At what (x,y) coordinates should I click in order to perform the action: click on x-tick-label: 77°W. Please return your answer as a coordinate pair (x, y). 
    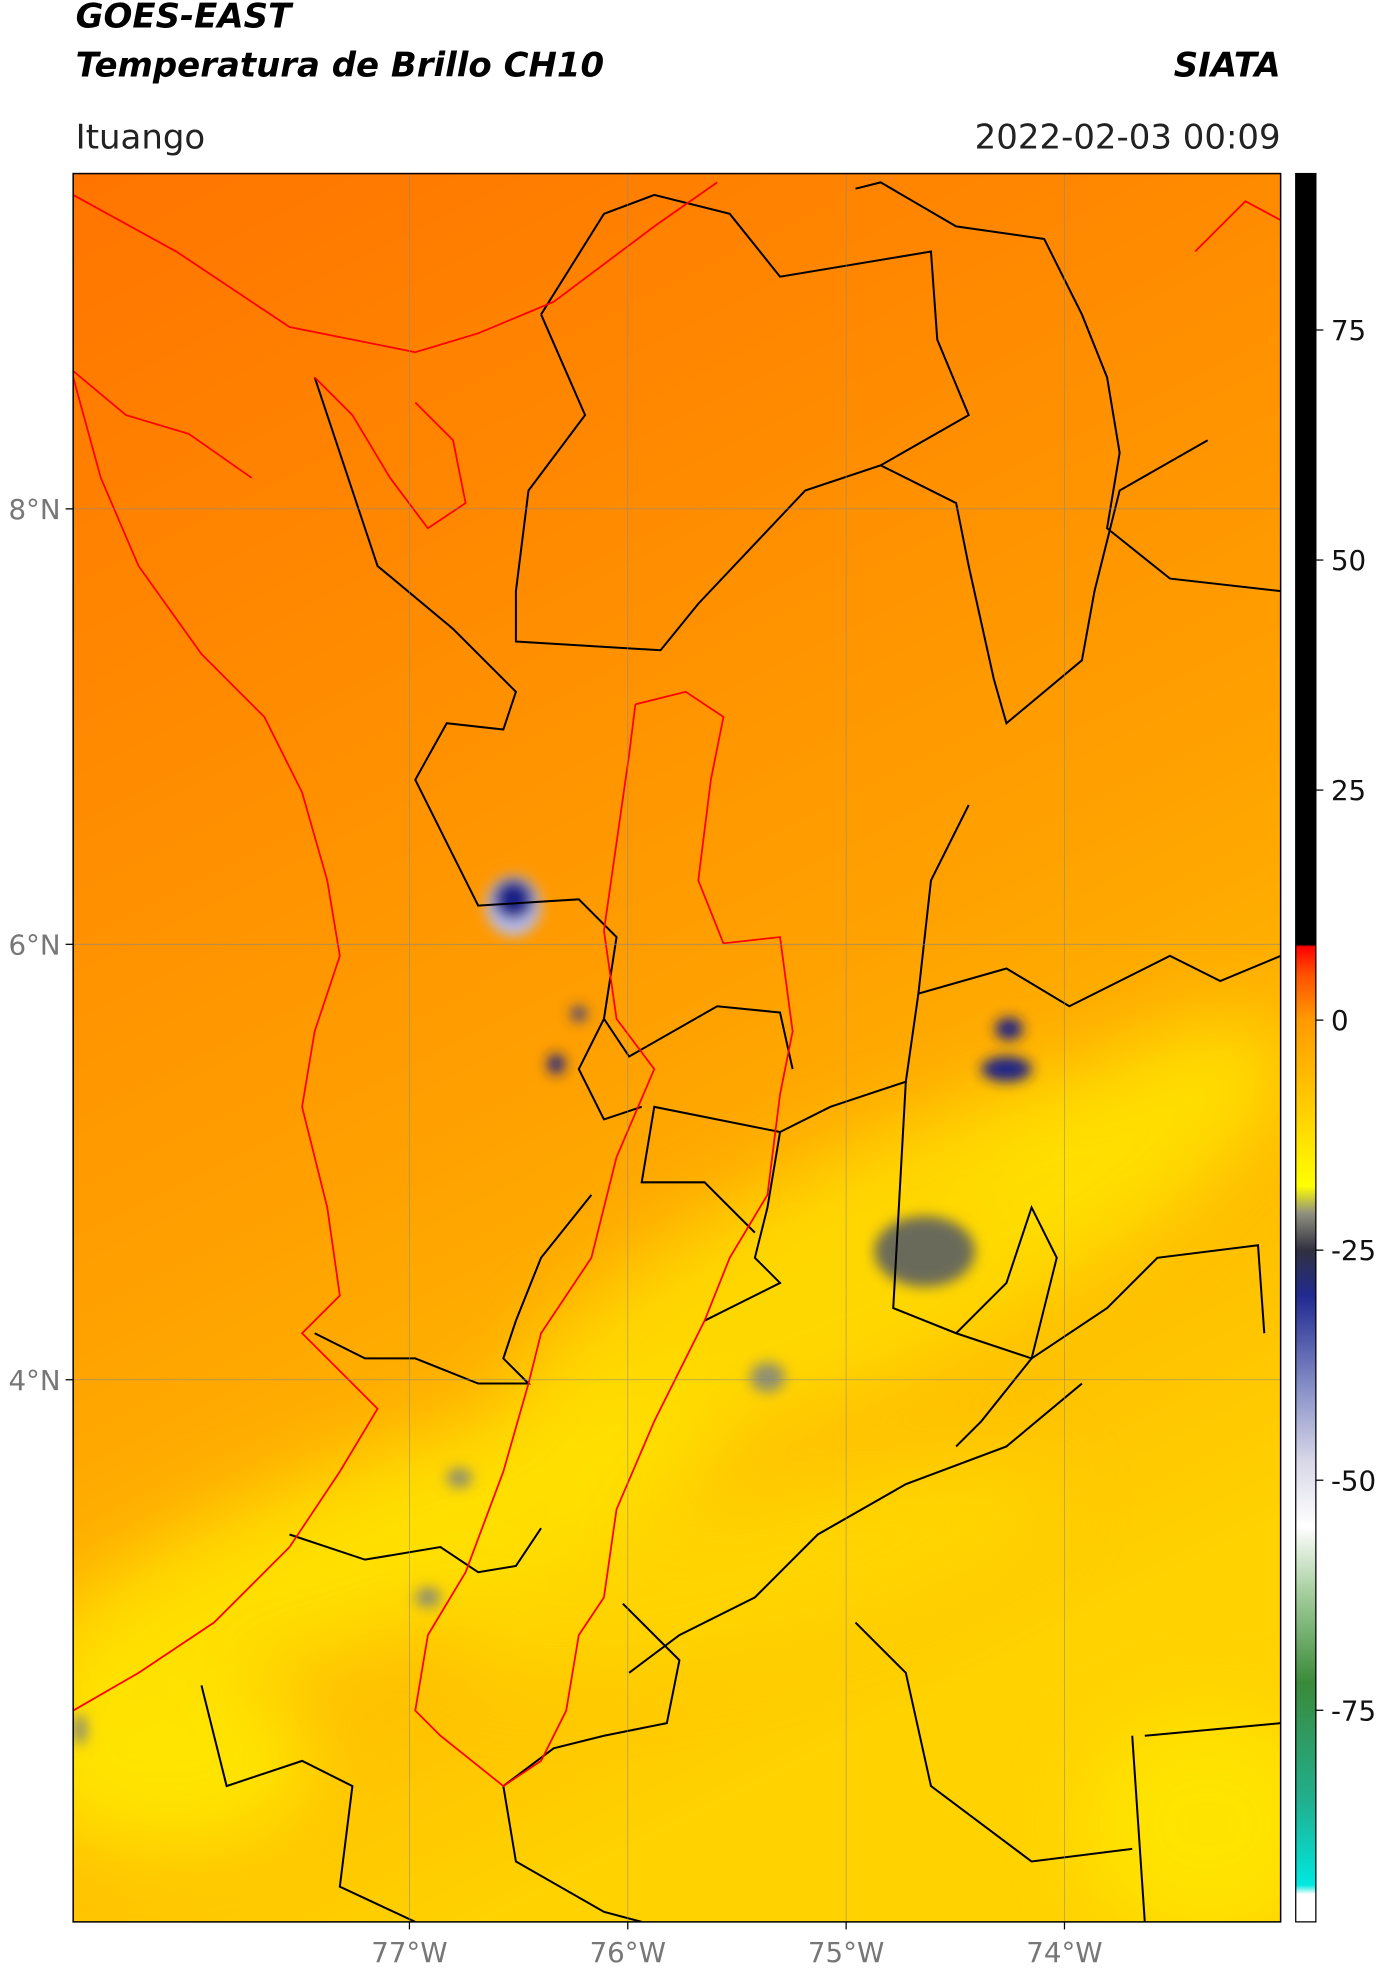
    Looking at the image, I should click on (409, 1952).